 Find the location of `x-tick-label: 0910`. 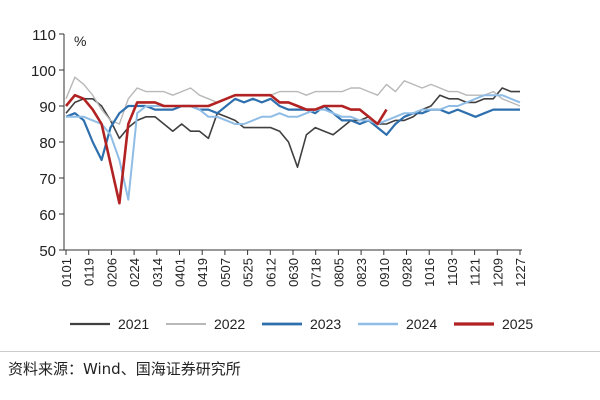

x-tick-label: 0910 is located at coordinates (384, 272).